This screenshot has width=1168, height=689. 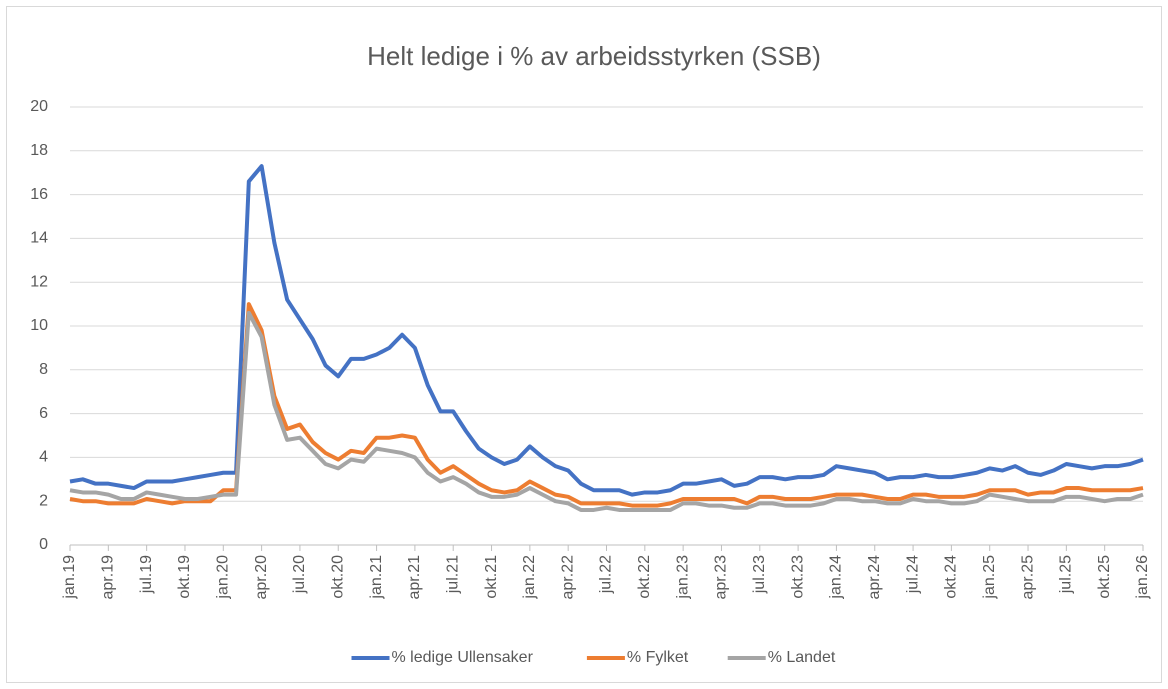 I want to click on x-tick-label: okt.21, so click(x=491, y=577).